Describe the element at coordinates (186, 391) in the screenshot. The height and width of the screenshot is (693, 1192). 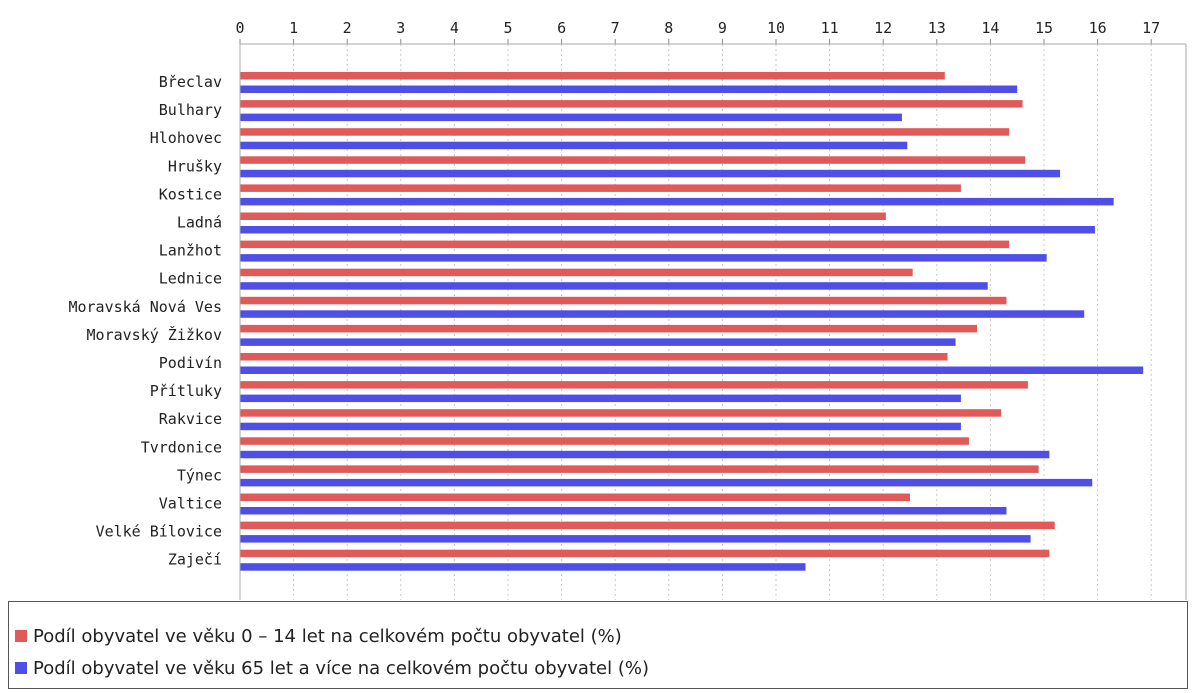
I see `category-label: Přítluky` at that location.